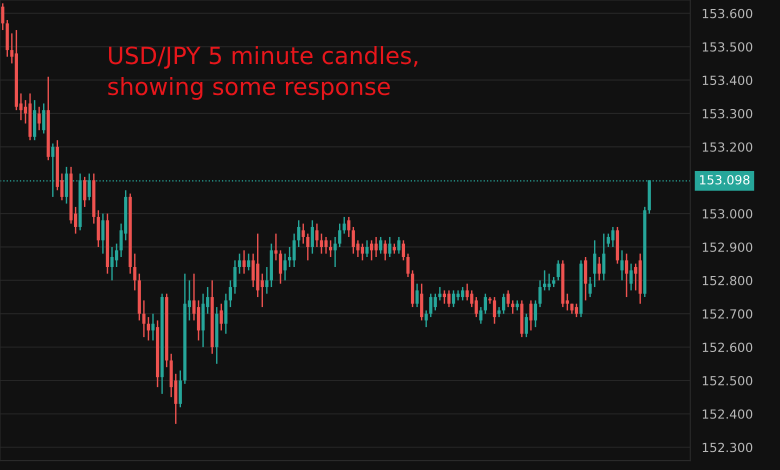  I want to click on y-tick-label: 152.500, so click(727, 381).